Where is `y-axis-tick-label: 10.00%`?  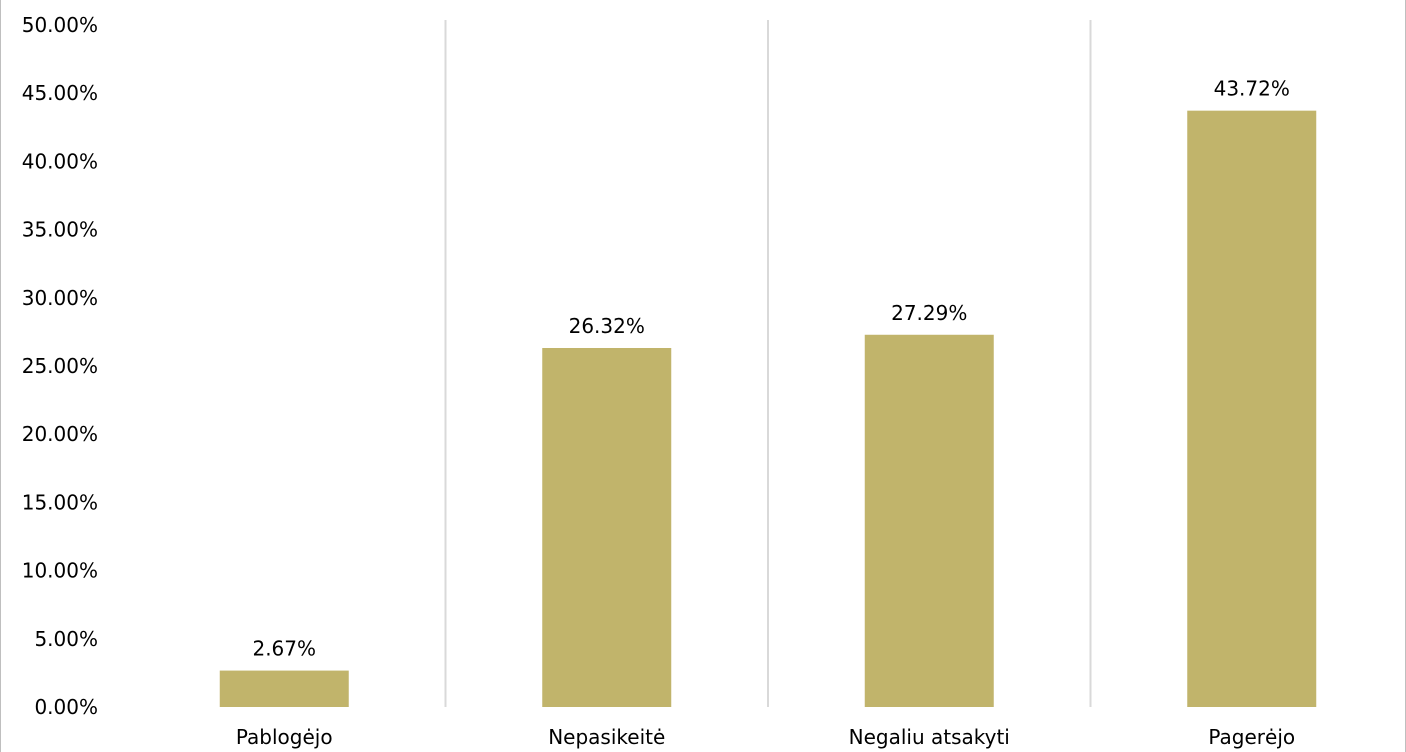 y-axis-tick-label: 10.00% is located at coordinates (60, 571).